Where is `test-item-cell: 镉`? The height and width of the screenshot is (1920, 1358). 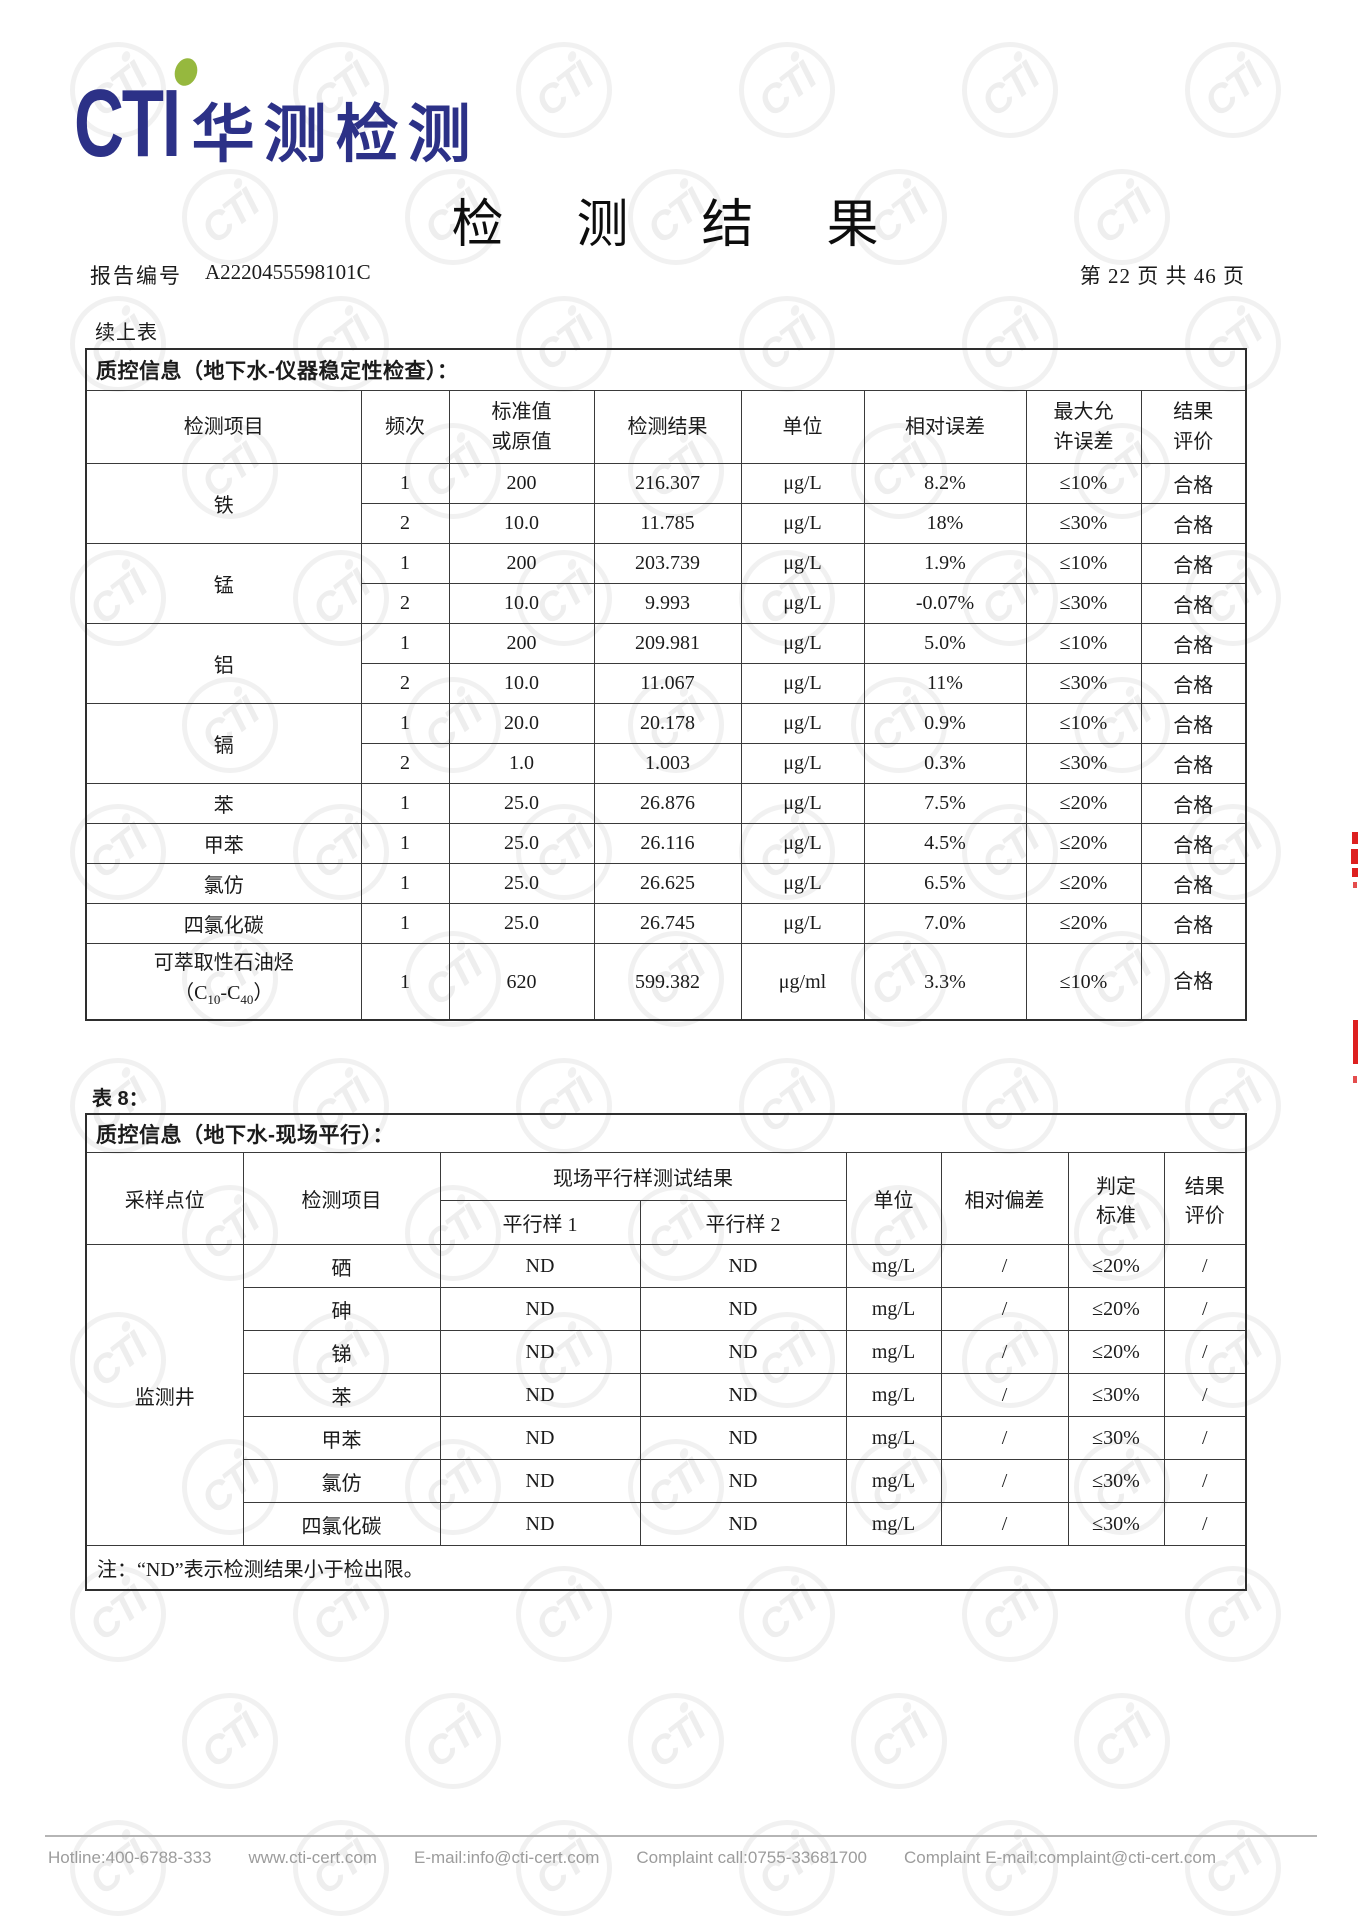 test-item-cell: 镉 is located at coordinates (223, 743).